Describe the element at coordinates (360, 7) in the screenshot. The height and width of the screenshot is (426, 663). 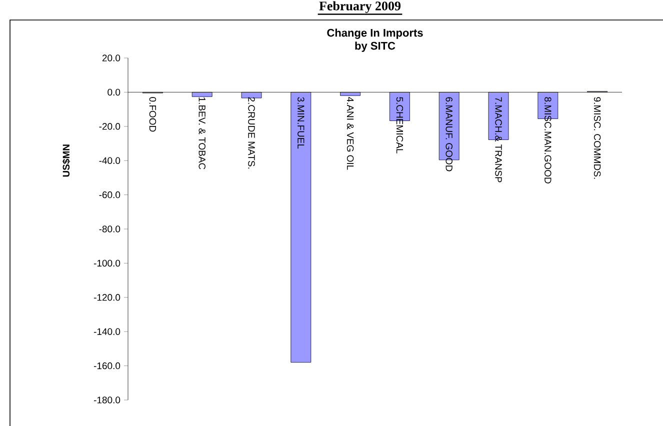
I see `text: February 2009` at that location.